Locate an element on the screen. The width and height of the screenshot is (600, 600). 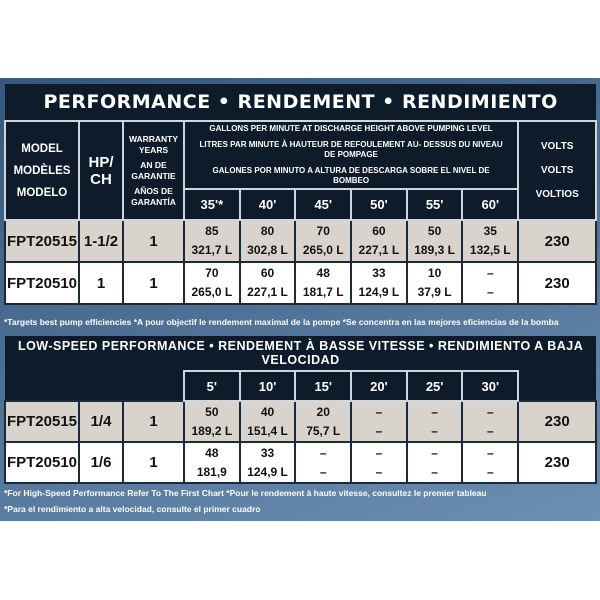
flow-cell: 80 302,8 L is located at coordinates (267, 241).